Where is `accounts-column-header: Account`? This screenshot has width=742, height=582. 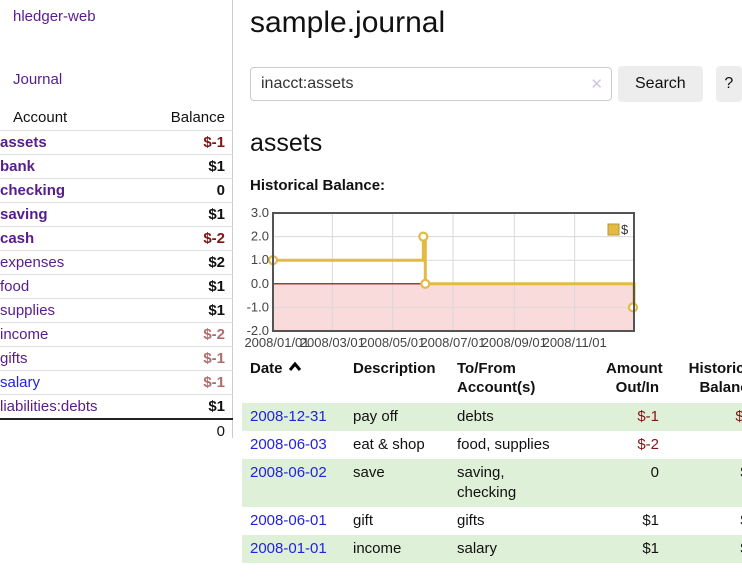 accounts-column-header: Account is located at coordinates (40, 117).